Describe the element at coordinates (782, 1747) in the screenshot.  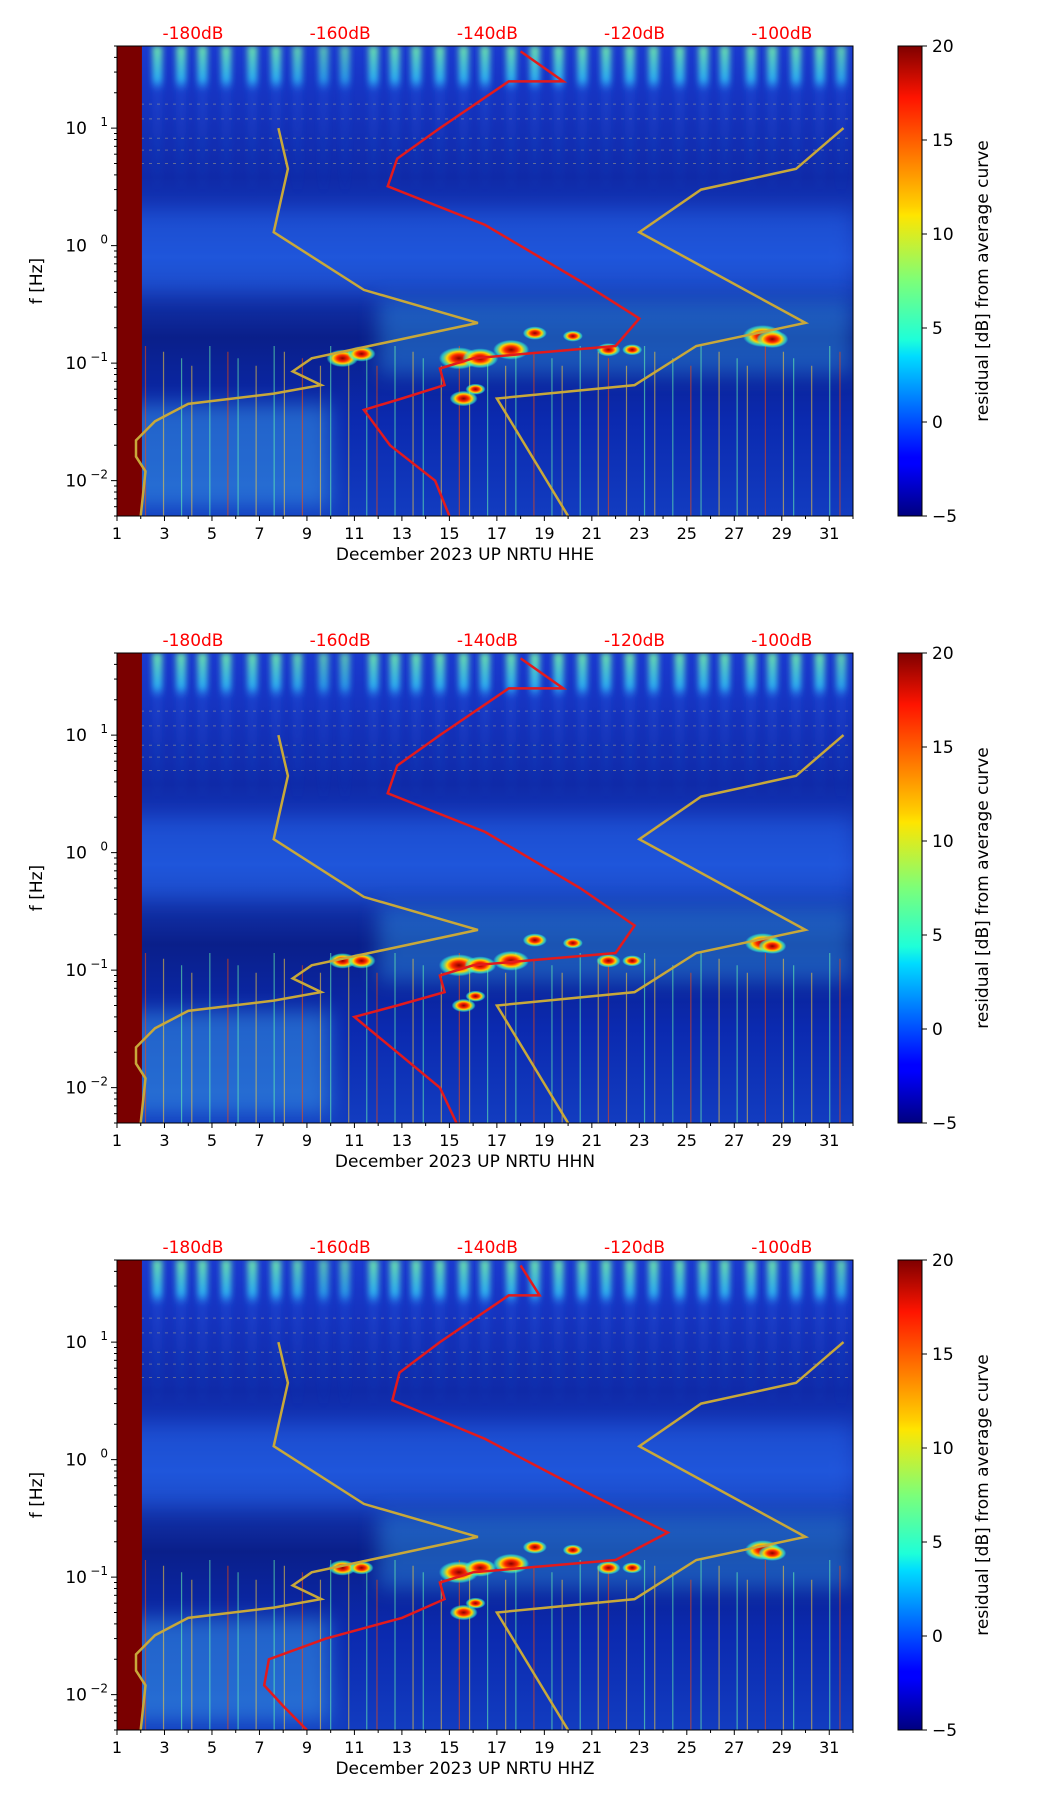
I see `x-tick-label: 29` at that location.